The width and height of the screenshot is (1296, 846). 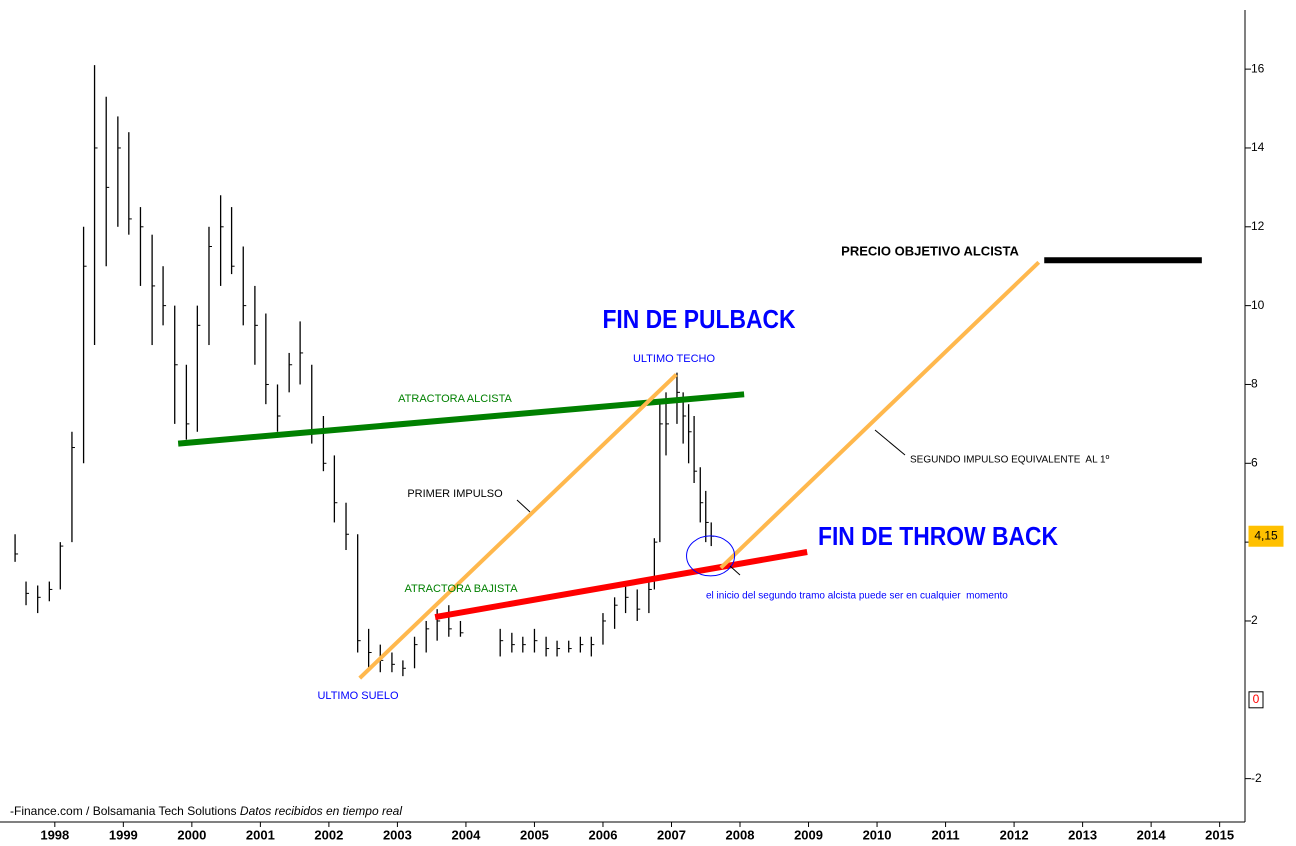 What do you see at coordinates (711, 556) in the screenshot?
I see `highlight-circle` at bounding box center [711, 556].